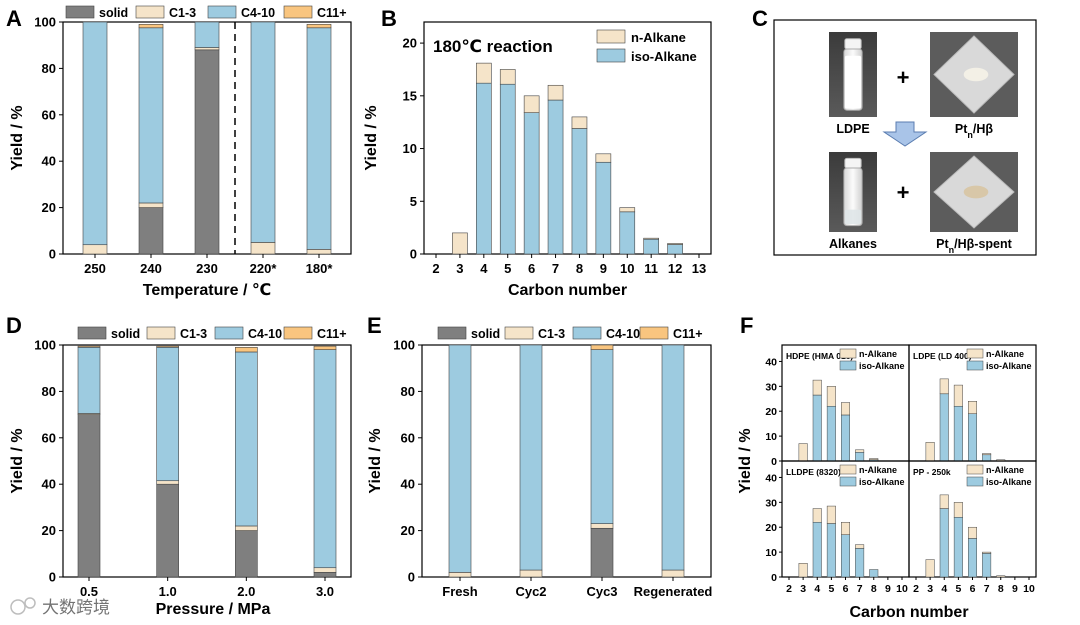 The width and height of the screenshot is (1080, 625). I want to click on panel-d-bar-c1-3-2.0, so click(246, 528).